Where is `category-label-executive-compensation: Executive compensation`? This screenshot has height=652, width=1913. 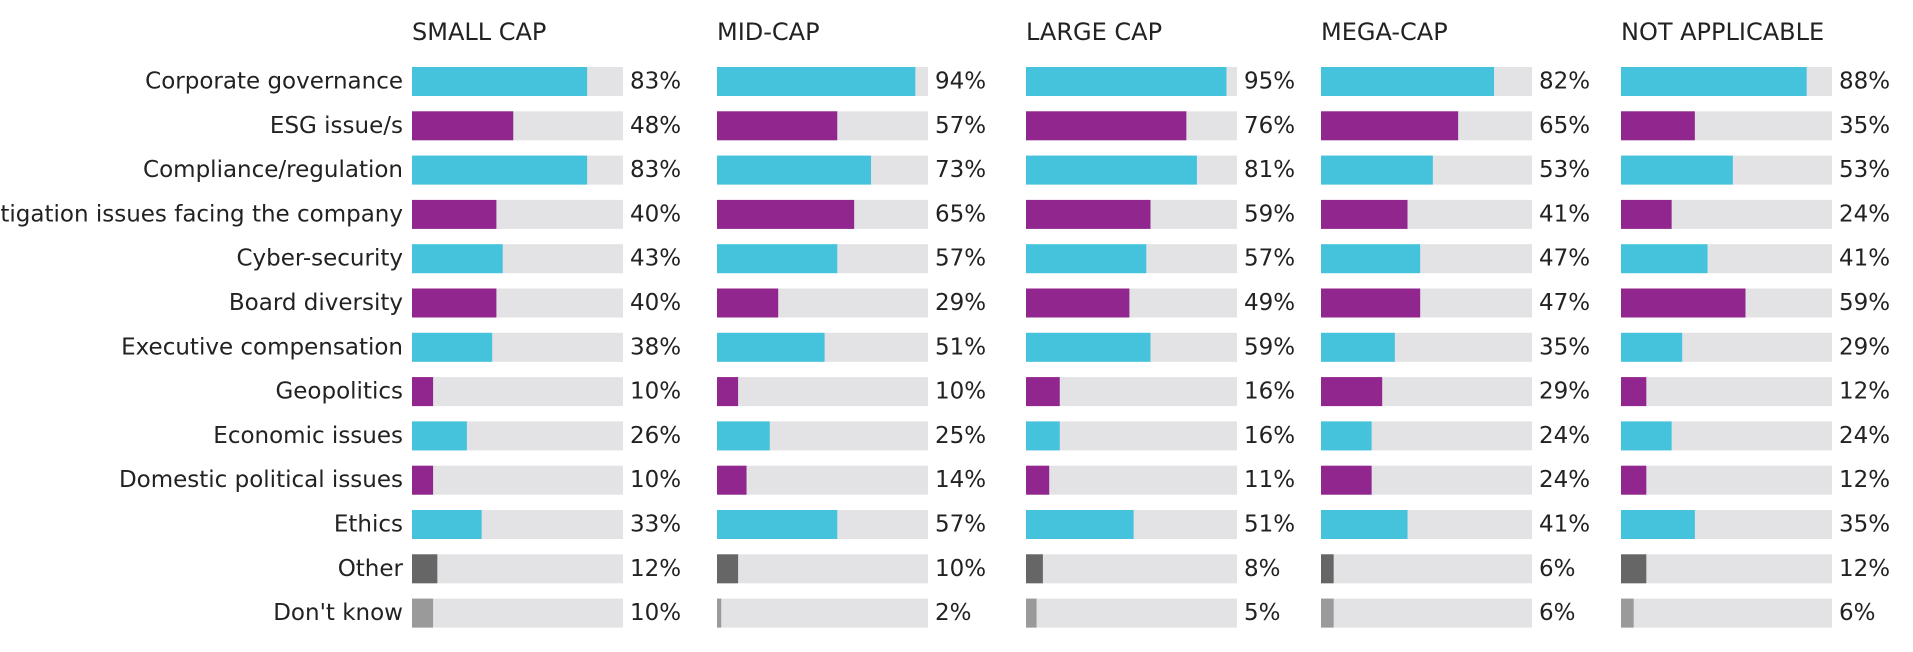
category-label-executive-compensation: Executive compensation is located at coordinates (262, 347).